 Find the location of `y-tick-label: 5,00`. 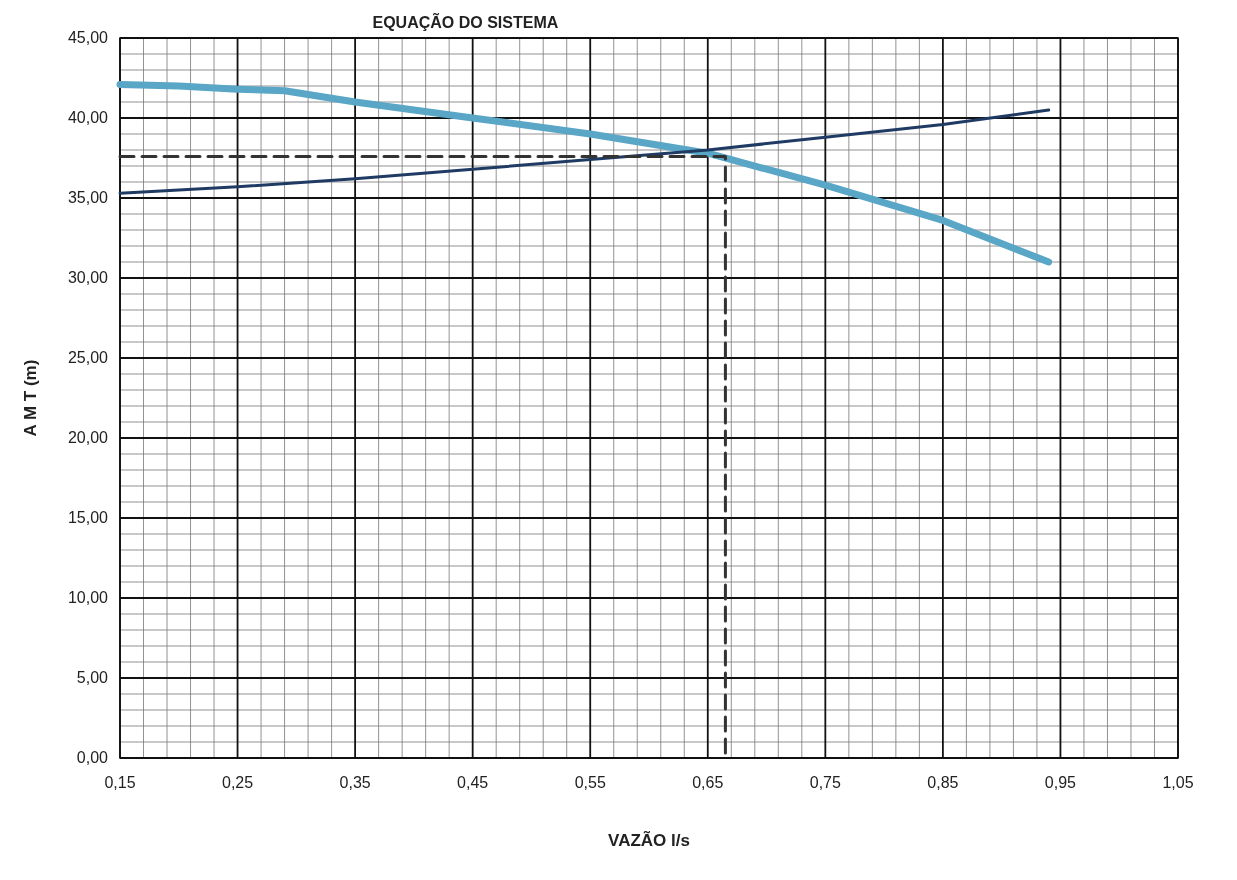

y-tick-label: 5,00 is located at coordinates (92, 677).